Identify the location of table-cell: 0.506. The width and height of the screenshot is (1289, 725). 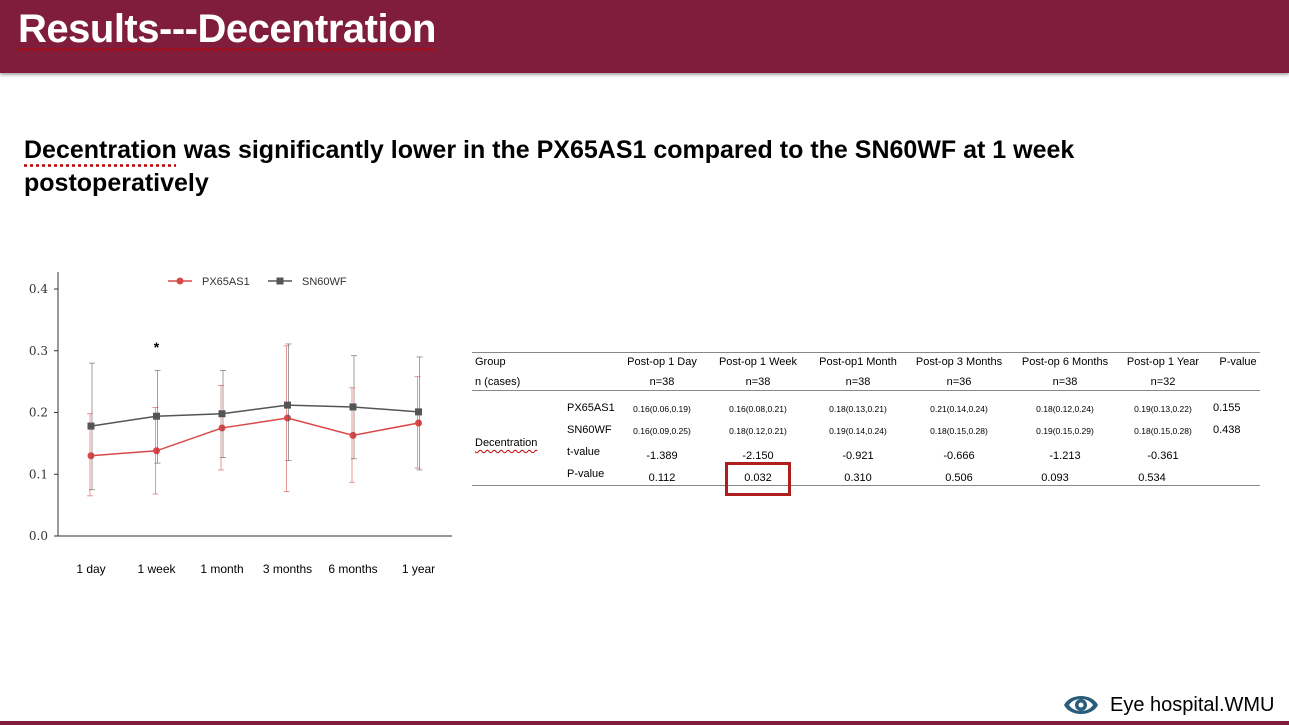
(959, 478).